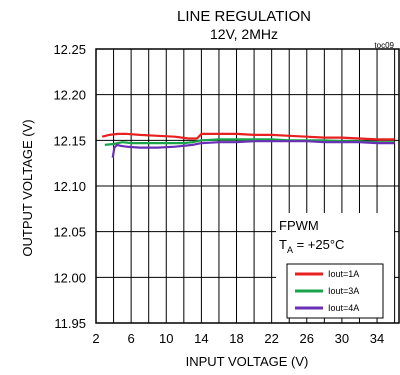 Image resolution: width=400 pixels, height=375 pixels. I want to click on x-tick-label: 10, so click(166, 338).